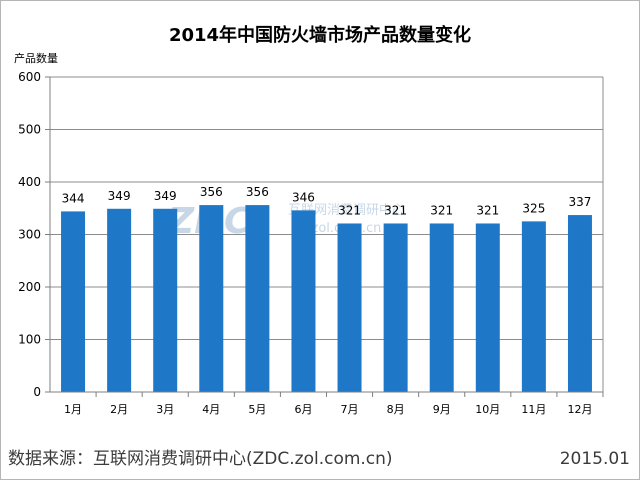 The height and width of the screenshot is (480, 640). Describe the element at coordinates (303, 409) in the screenshot. I see `x-tick-label: 6月` at that location.